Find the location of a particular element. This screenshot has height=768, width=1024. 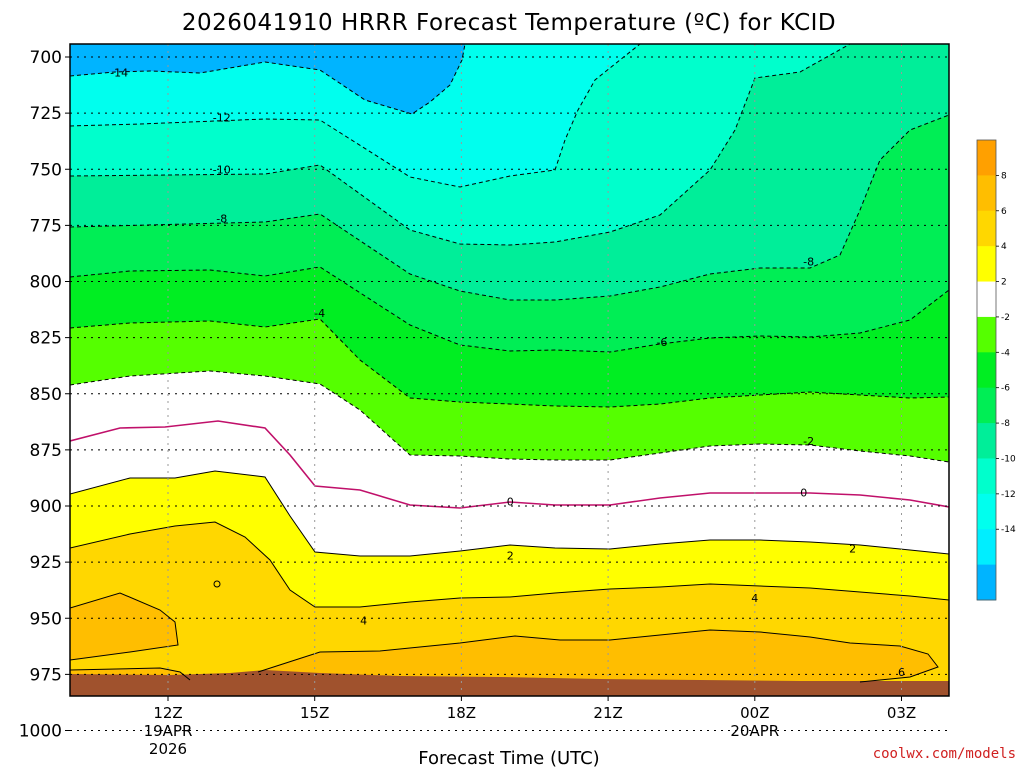

y-tick-label: 950 is located at coordinates (46, 619).